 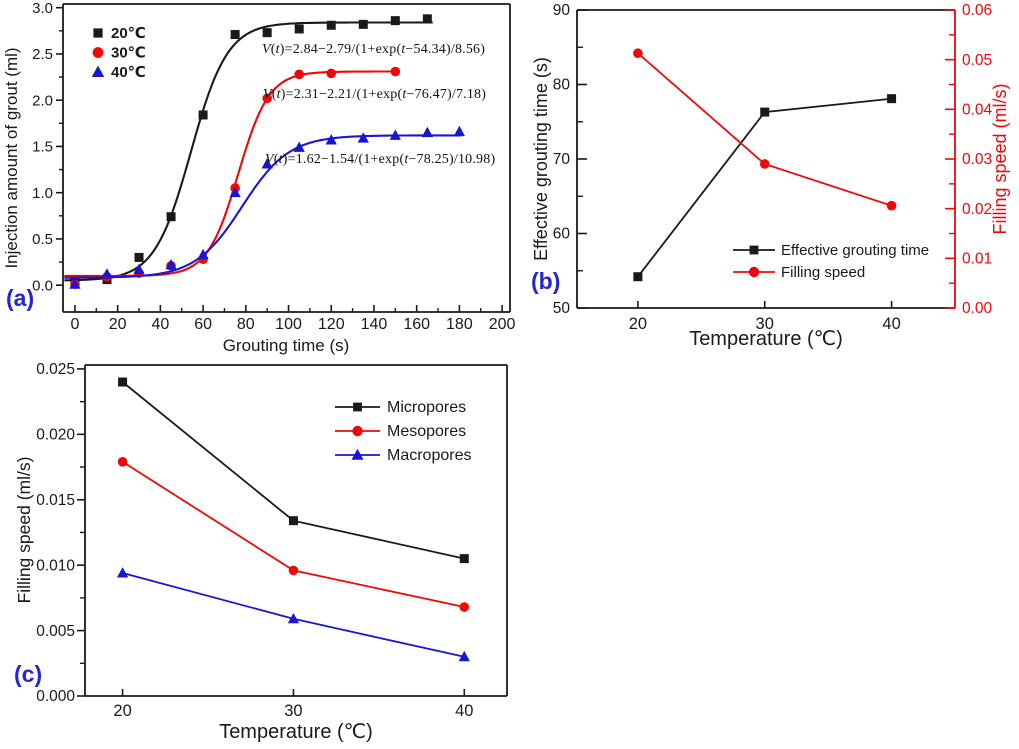 I want to click on y-tick-label: 0.005, so click(x=55, y=631).